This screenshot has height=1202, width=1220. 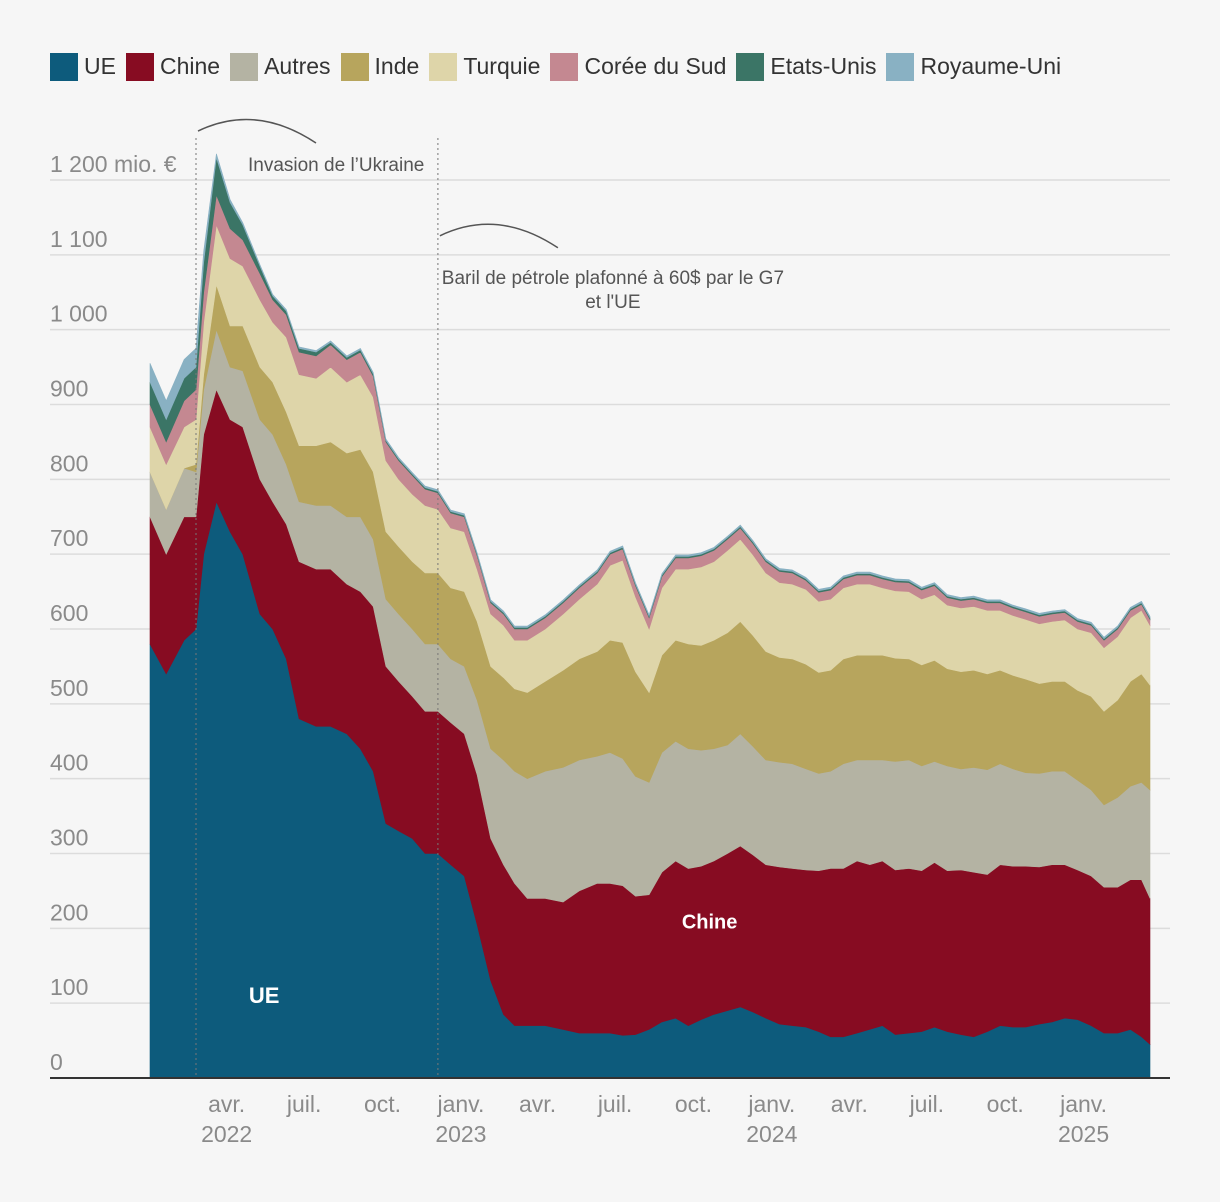 I want to click on annotation-text: et l'UE, so click(x=612, y=302).